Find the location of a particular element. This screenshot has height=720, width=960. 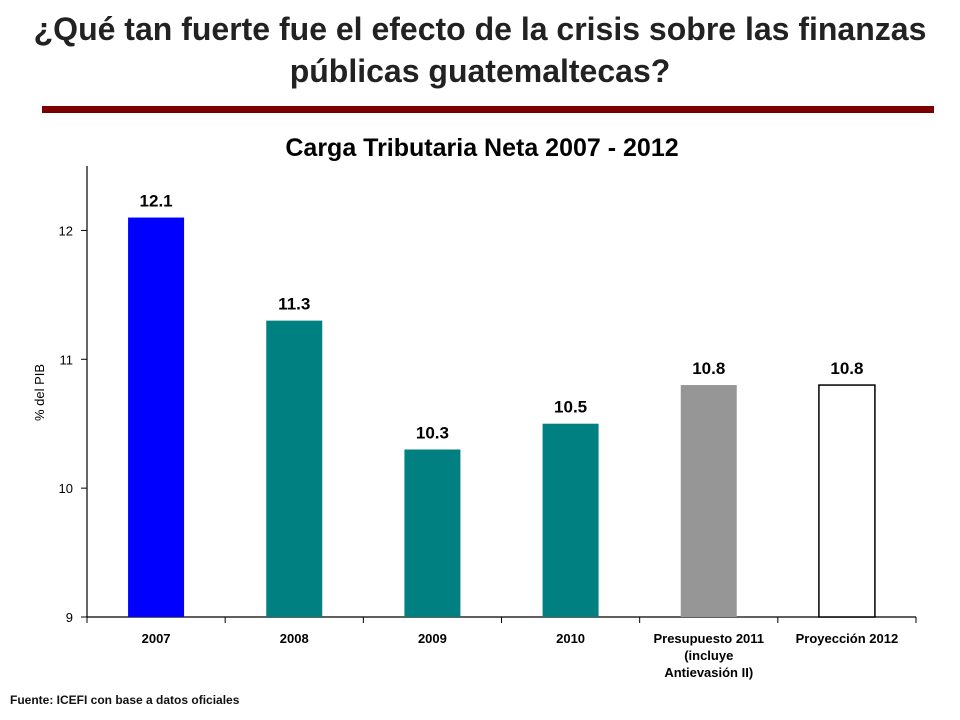

source-note: Fuente: ICEFI con base a datos oficiales is located at coordinates (125, 700).